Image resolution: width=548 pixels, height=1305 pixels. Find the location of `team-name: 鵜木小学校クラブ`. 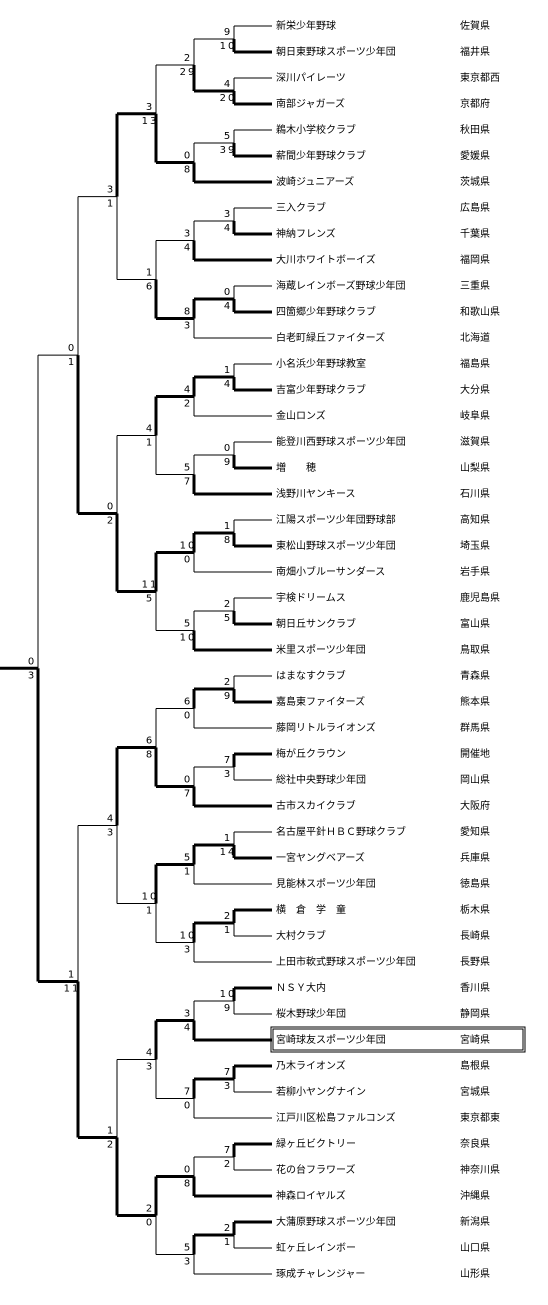

team-name: 鵜木小学校クラブ is located at coordinates (316, 129).